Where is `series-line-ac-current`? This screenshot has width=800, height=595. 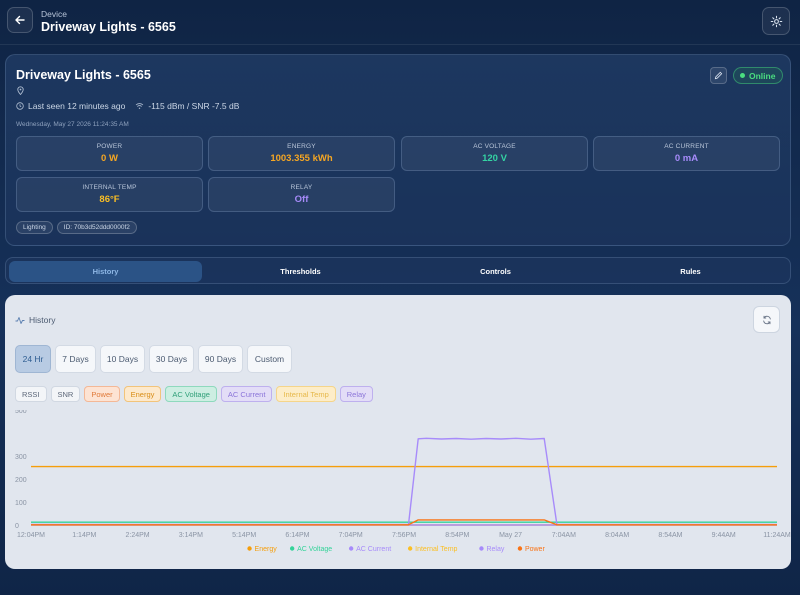
series-line-ac-current is located at coordinates (404, 481).